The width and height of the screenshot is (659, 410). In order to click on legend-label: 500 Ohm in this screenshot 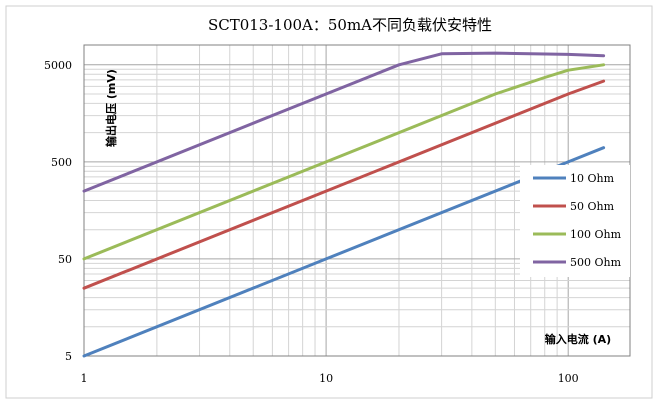, I will do `click(596, 262)`.